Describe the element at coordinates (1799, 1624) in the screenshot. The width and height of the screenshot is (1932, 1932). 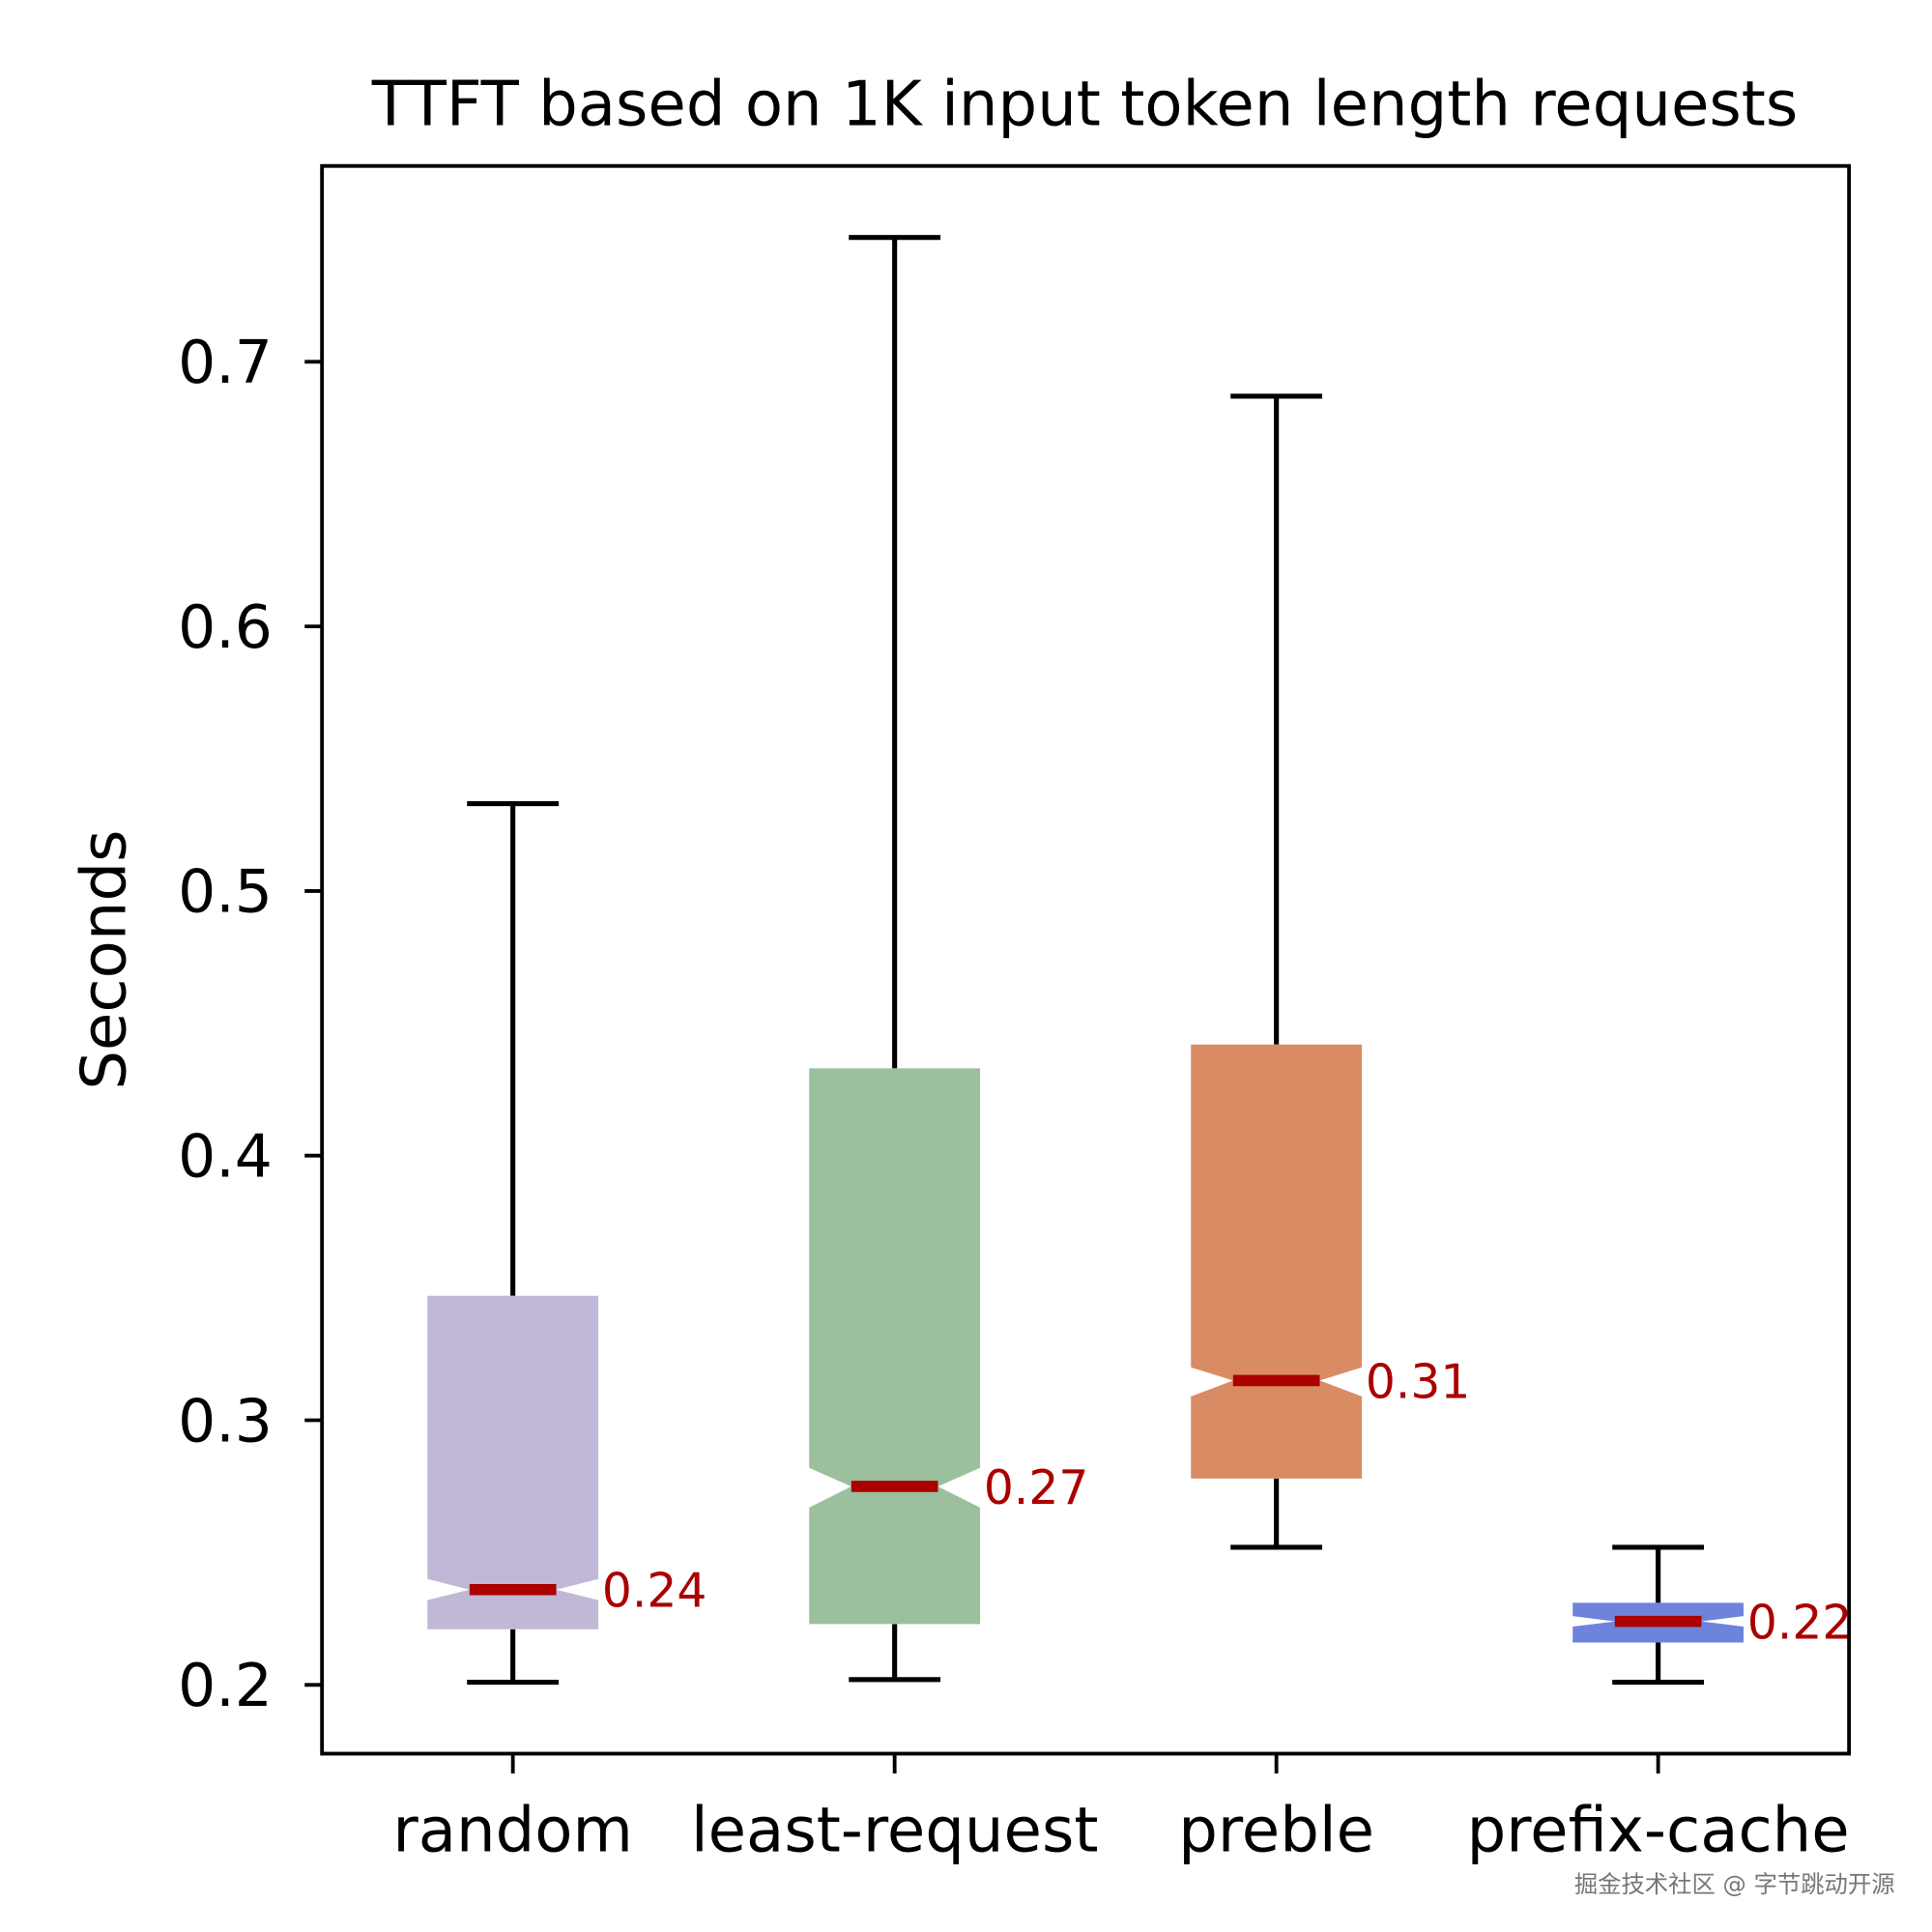
I see `median-label: 0.22` at that location.